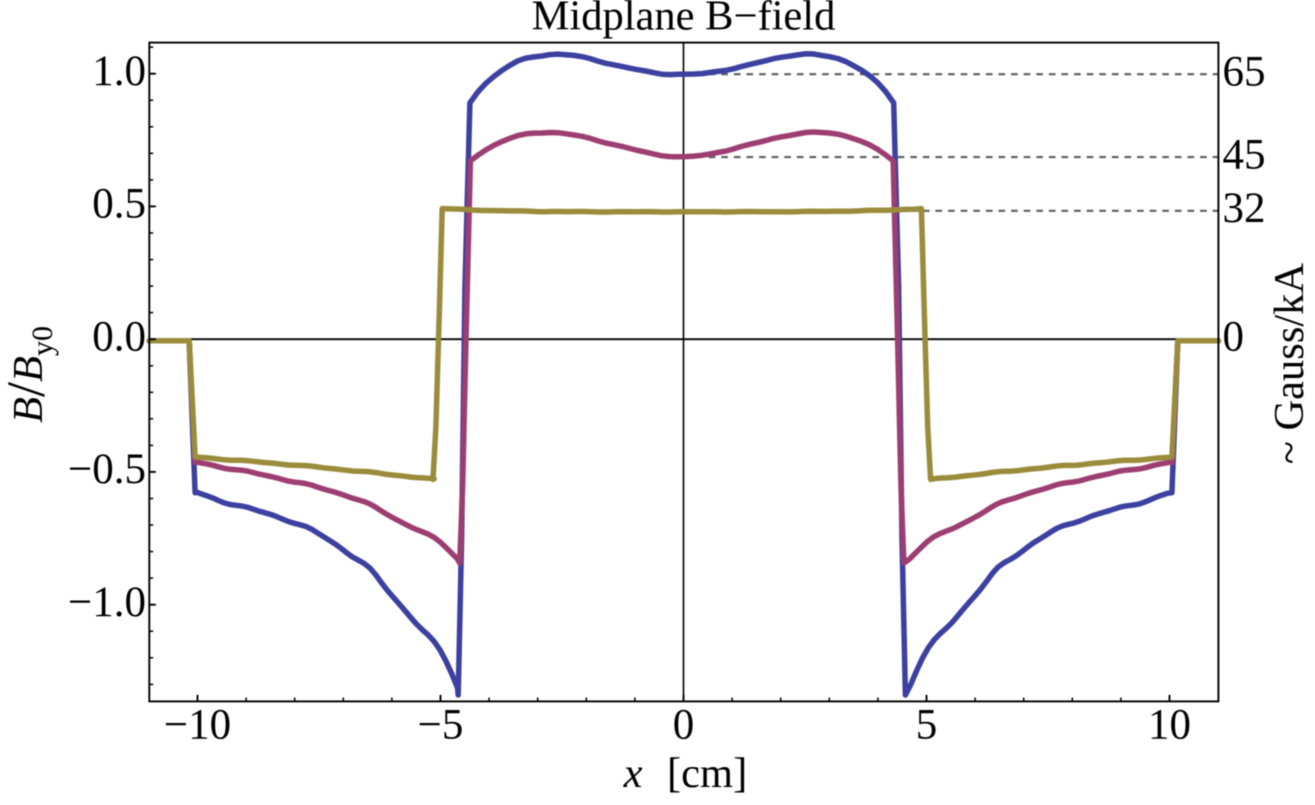 Image resolution: width=1315 pixels, height=805 pixels. What do you see at coordinates (927, 725) in the screenshot?
I see `svg-text: 5` at bounding box center [927, 725].